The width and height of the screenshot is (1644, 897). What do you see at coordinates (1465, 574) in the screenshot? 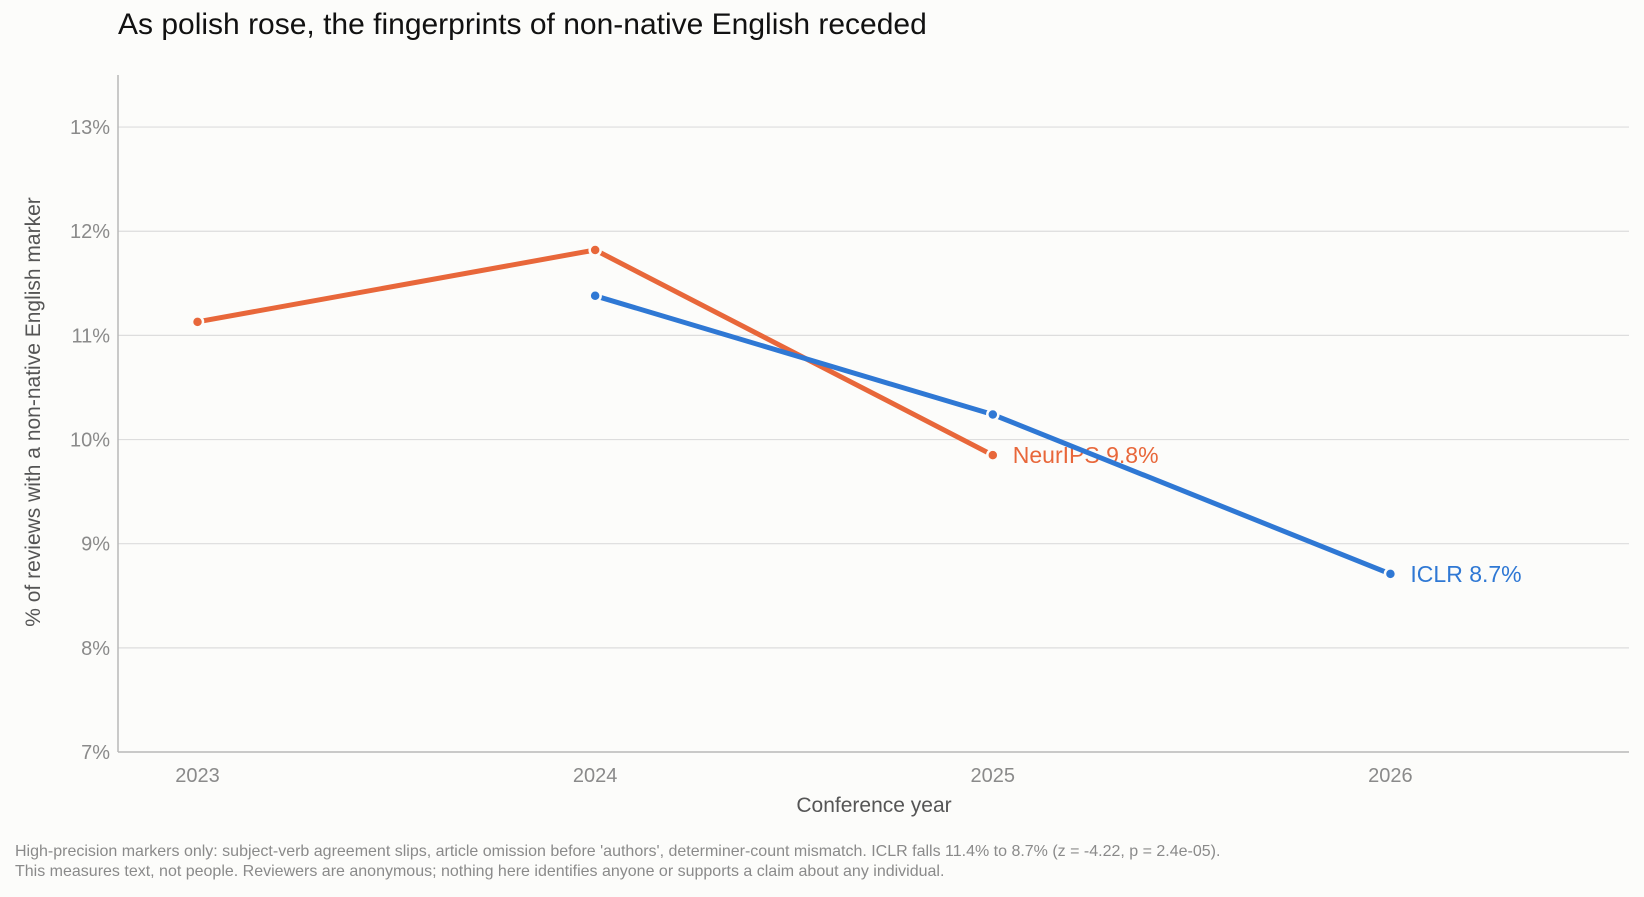
I see `end-label: ICLR 8.7%` at bounding box center [1465, 574].